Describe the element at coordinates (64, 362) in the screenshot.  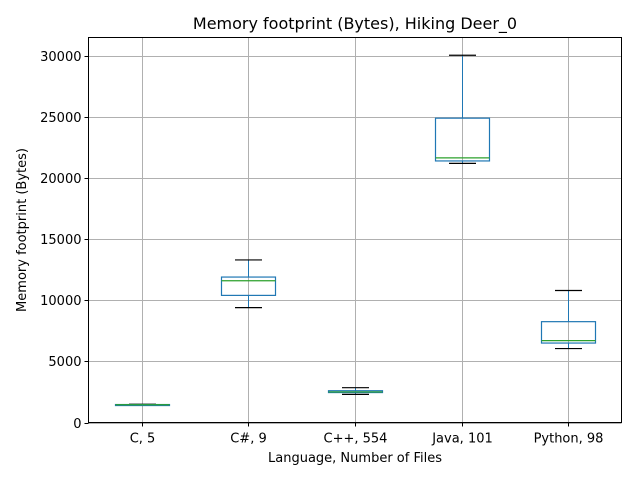
I see `y-tick-label: 5000` at that location.